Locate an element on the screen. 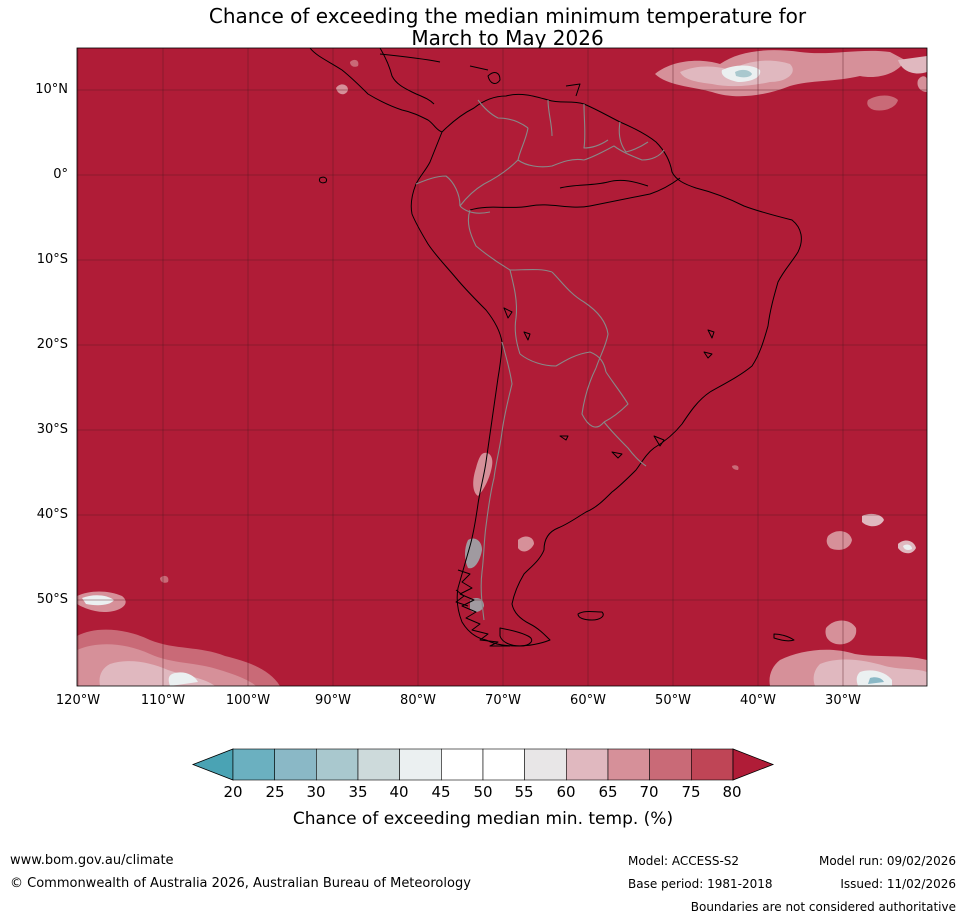  colorbar-tick-65: 65 is located at coordinates (608, 792).